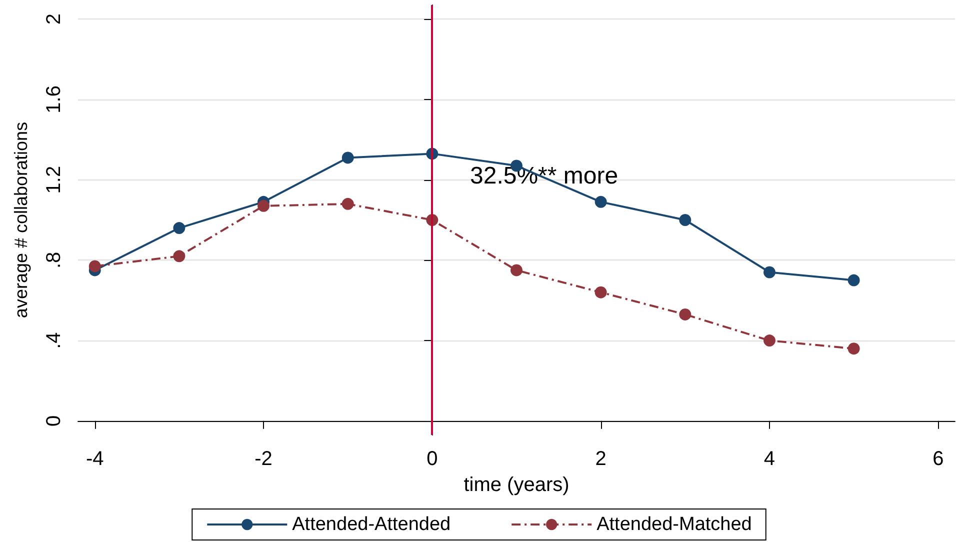 The height and width of the screenshot is (542, 958). What do you see at coordinates (95, 459) in the screenshot?
I see `x-tick-label: -4` at bounding box center [95, 459].